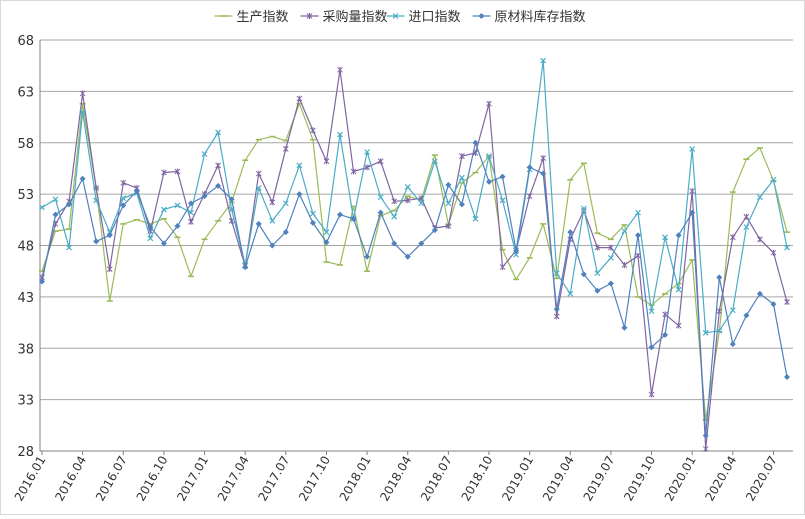  I want to click on y-tick-label: 33, so click(25, 401).